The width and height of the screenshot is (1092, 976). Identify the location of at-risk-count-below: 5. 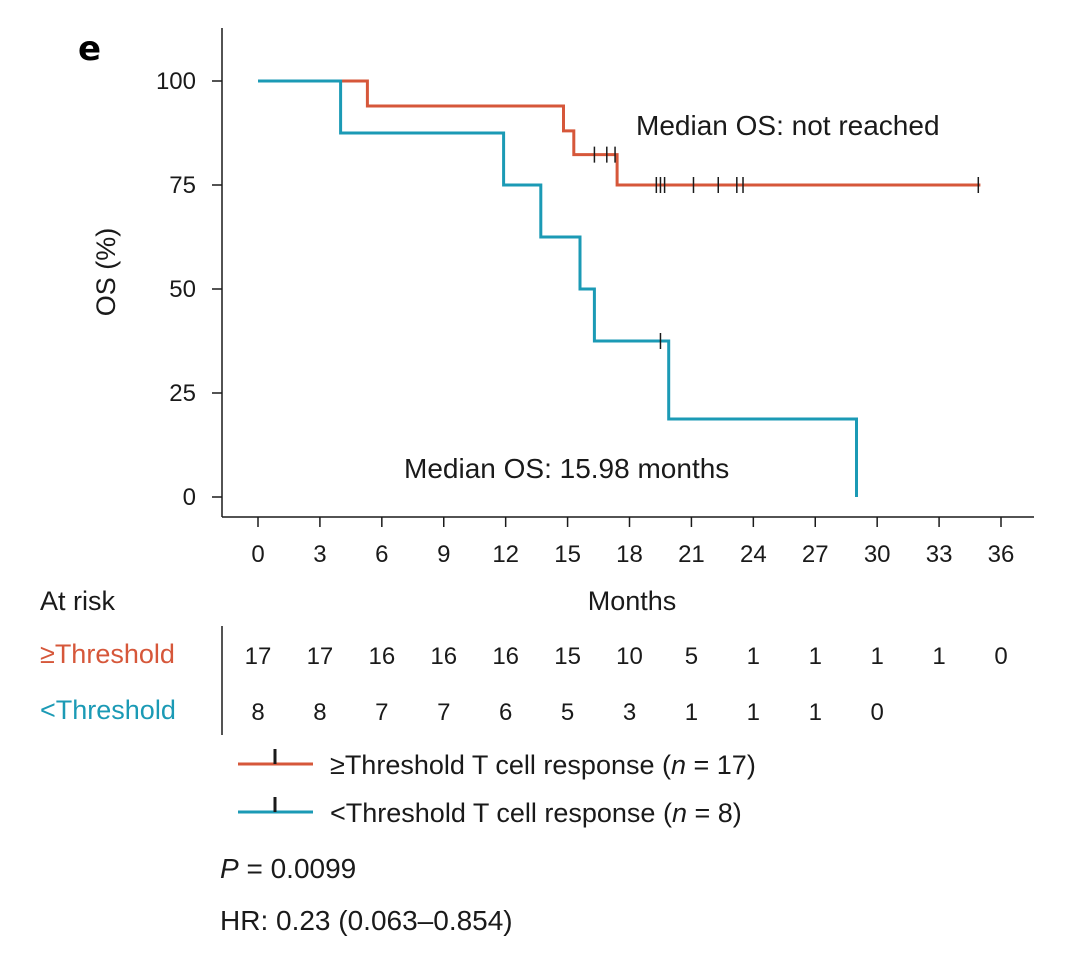
(567, 712).